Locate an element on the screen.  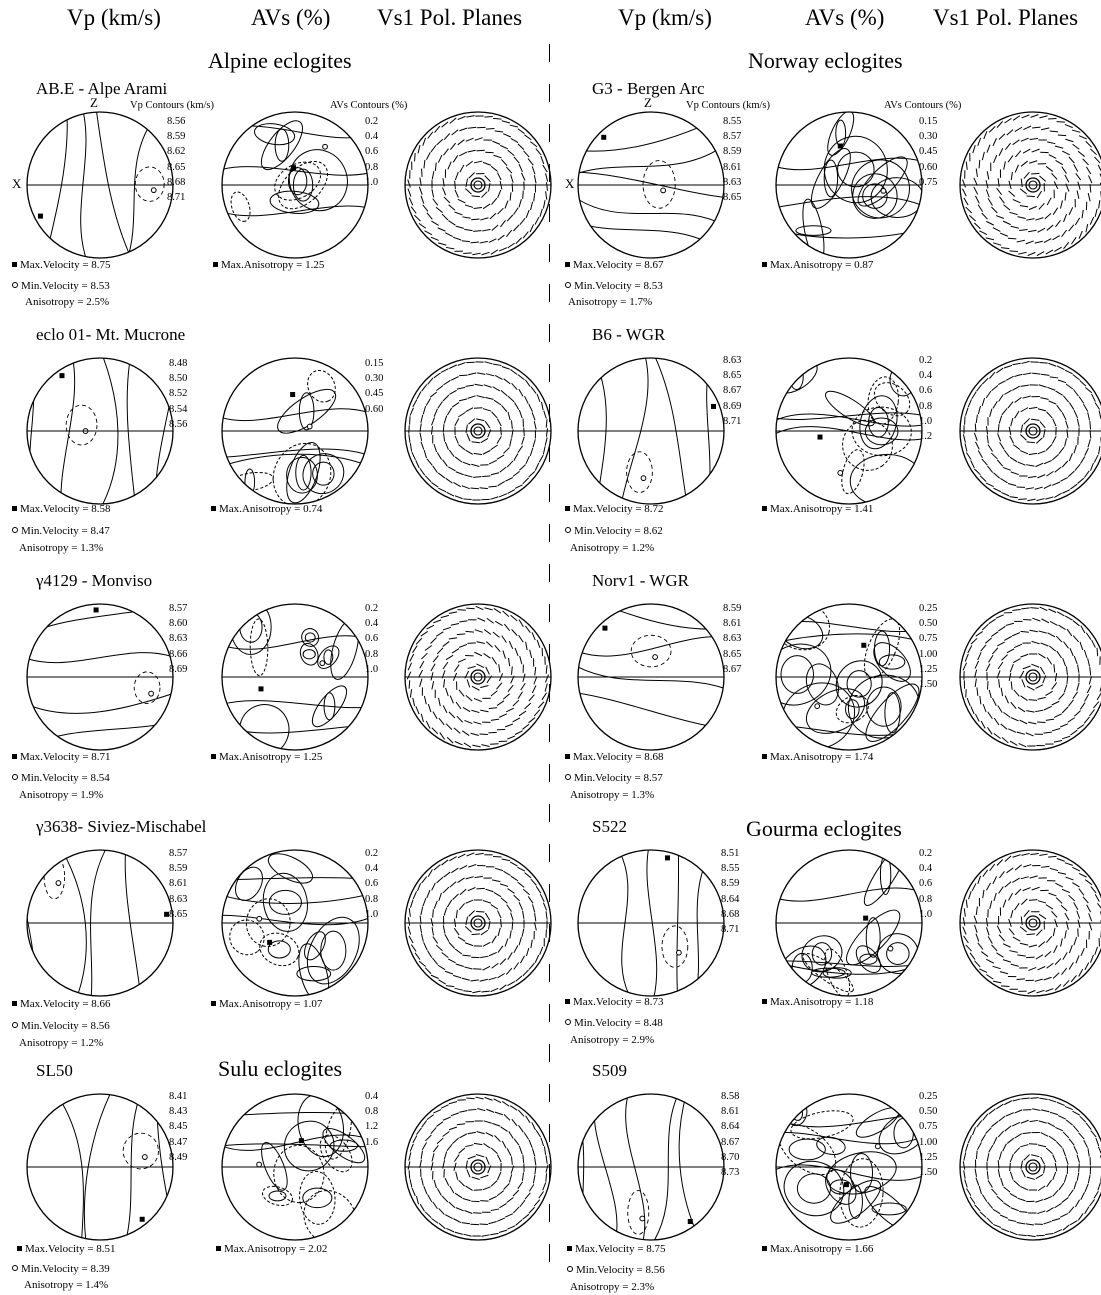
vs1-stereonet is located at coordinates (478, 185).